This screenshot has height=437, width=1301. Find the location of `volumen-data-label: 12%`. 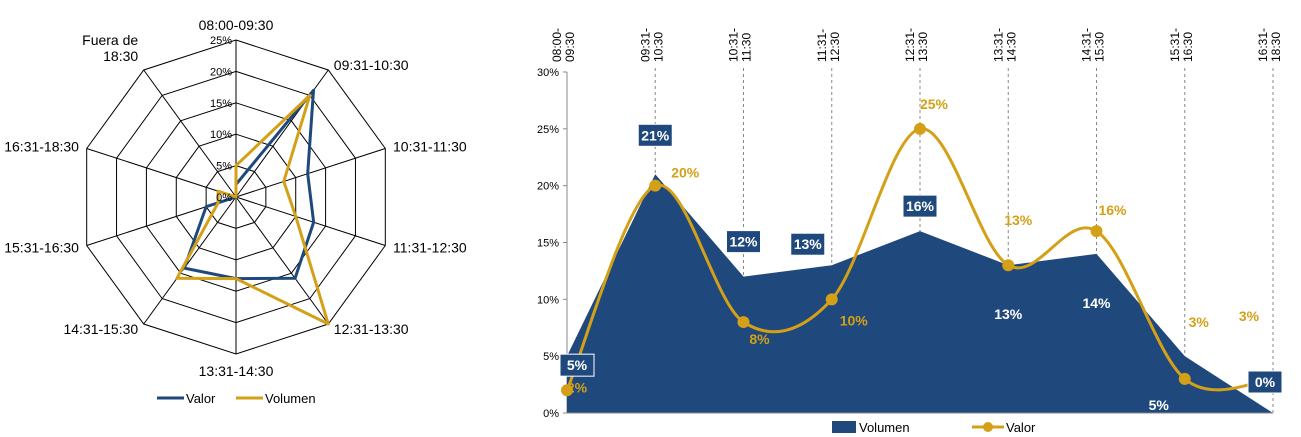

volumen-data-label: 12% is located at coordinates (743, 242).